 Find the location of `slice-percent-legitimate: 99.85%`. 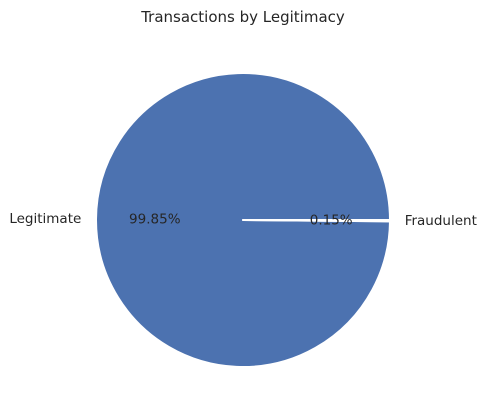

slice-percent-legitimate: 99.85% is located at coordinates (155, 220).